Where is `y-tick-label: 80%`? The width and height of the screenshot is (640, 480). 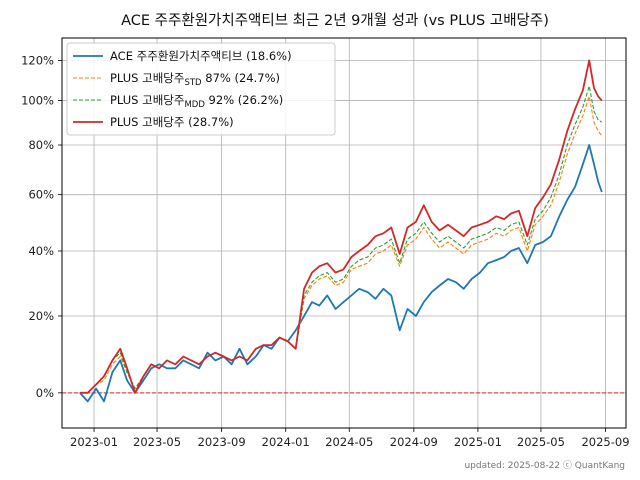
y-tick-label: 80% is located at coordinates (41, 145).